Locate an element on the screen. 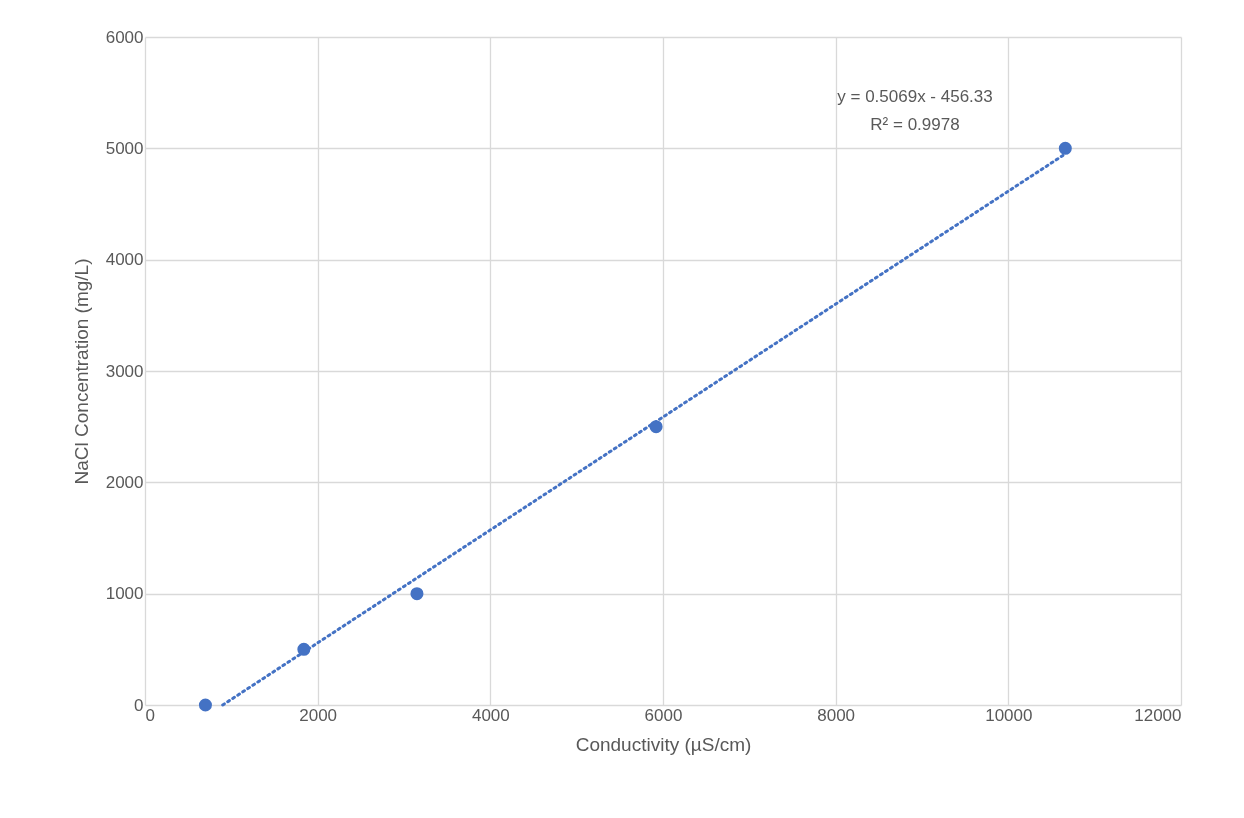 Image resolution: width=1244 pixels, height=818 pixels. y-tick-label: 3000 is located at coordinates (124, 371).